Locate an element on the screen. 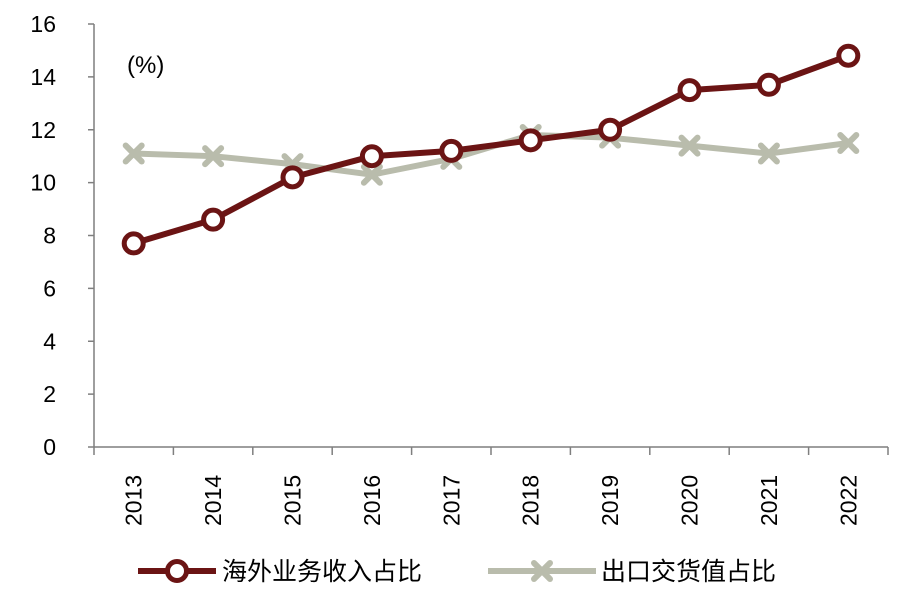 This screenshot has width=904, height=590. y-tick-label: 14 is located at coordinates (43, 77).